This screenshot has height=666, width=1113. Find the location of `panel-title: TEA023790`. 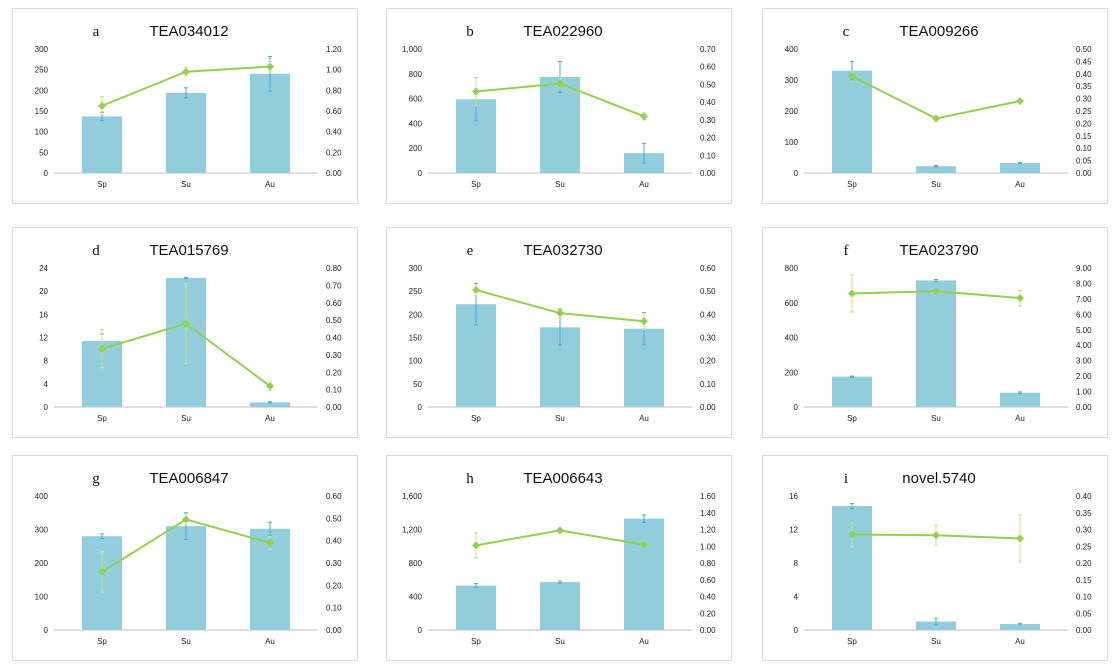

panel-title: TEA023790 is located at coordinates (938, 250).